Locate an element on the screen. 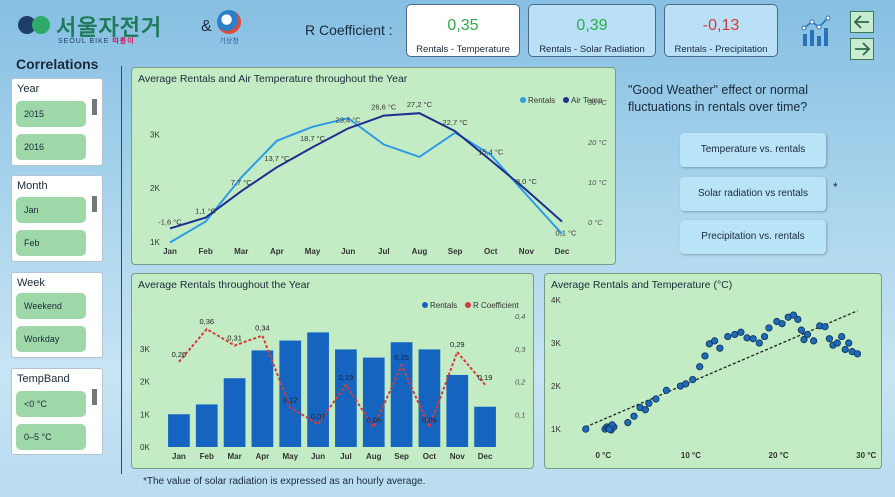 This screenshot has height=497, width=895. back-arrow-button is located at coordinates (862, 22).